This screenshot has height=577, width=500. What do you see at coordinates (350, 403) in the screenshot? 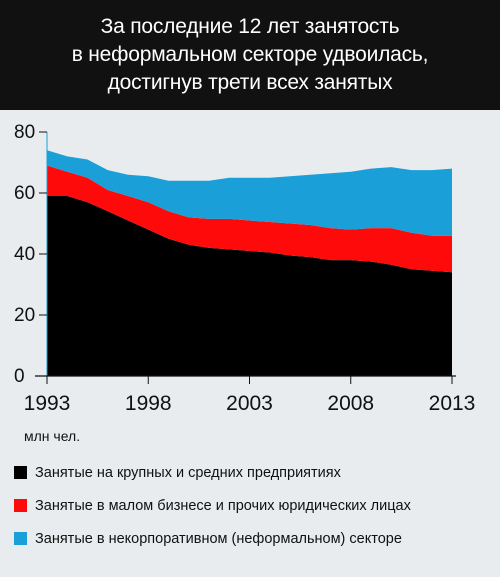
I see `x-tick-label: 2008` at bounding box center [350, 403].